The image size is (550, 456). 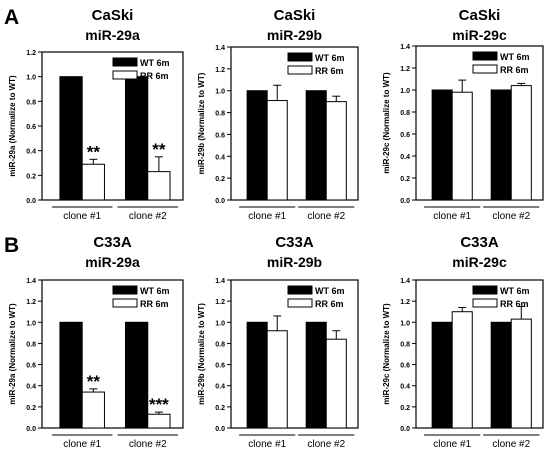 What do you see at coordinates (11, 17) in the screenshot?
I see `panel-label-a: A` at bounding box center [11, 17].